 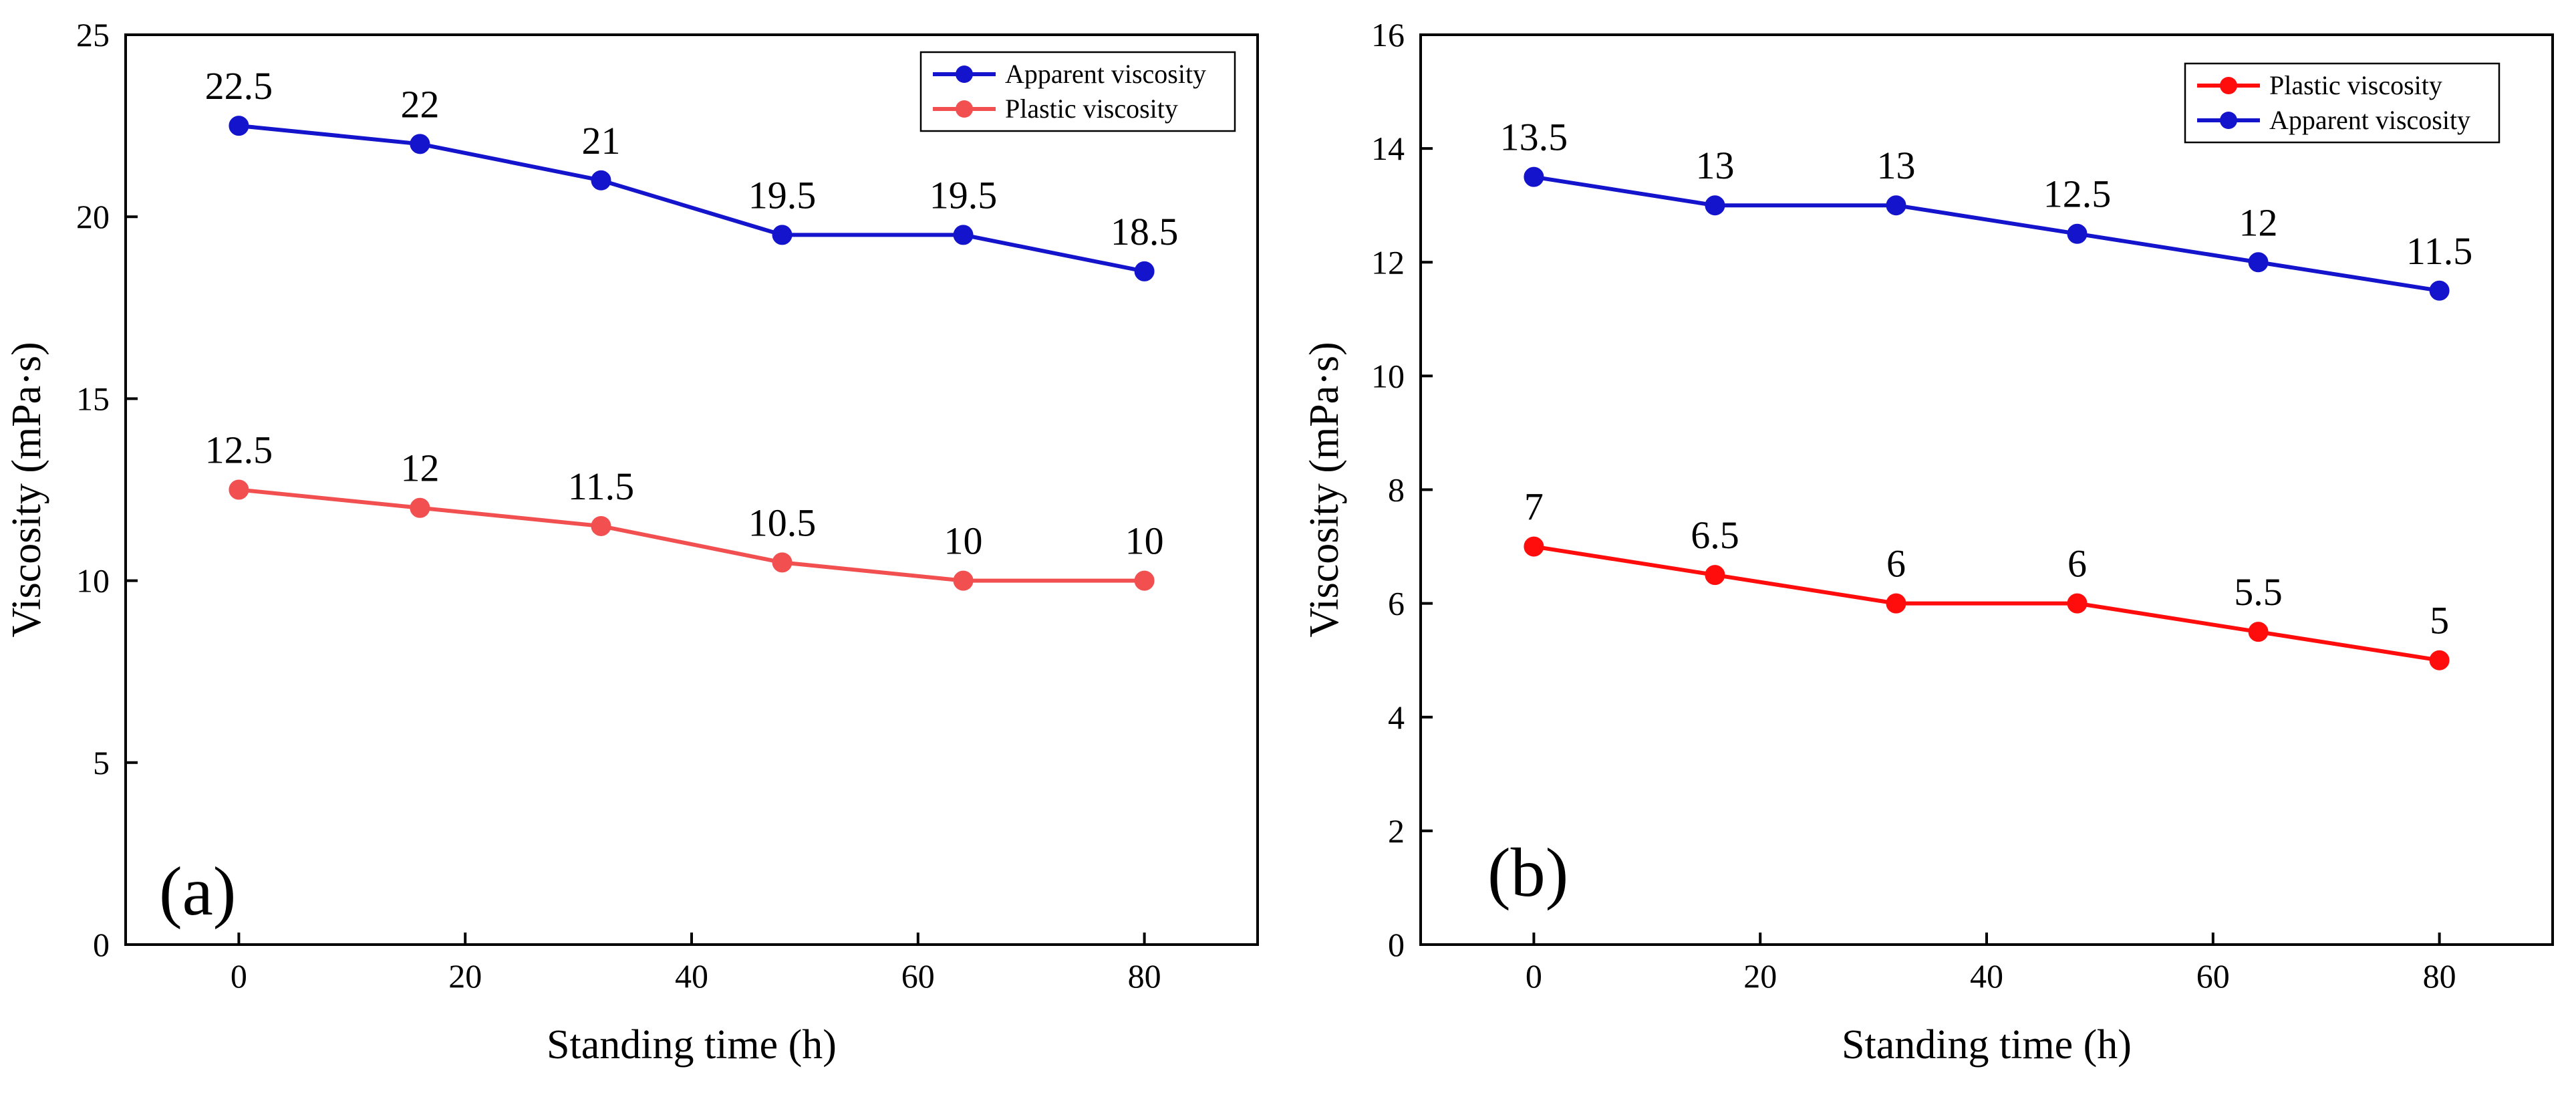 I want to click on data-label: 10.5, so click(x=782, y=522).